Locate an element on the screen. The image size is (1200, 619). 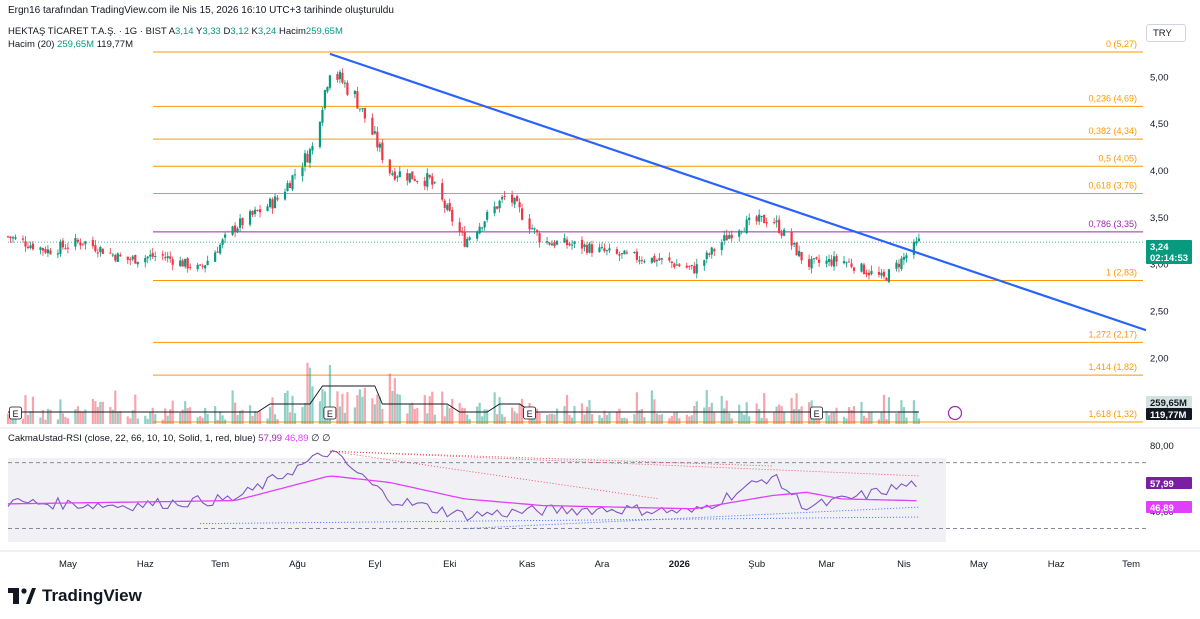
rsi-axis-tick: 80,00 is located at coordinates (1162, 446).